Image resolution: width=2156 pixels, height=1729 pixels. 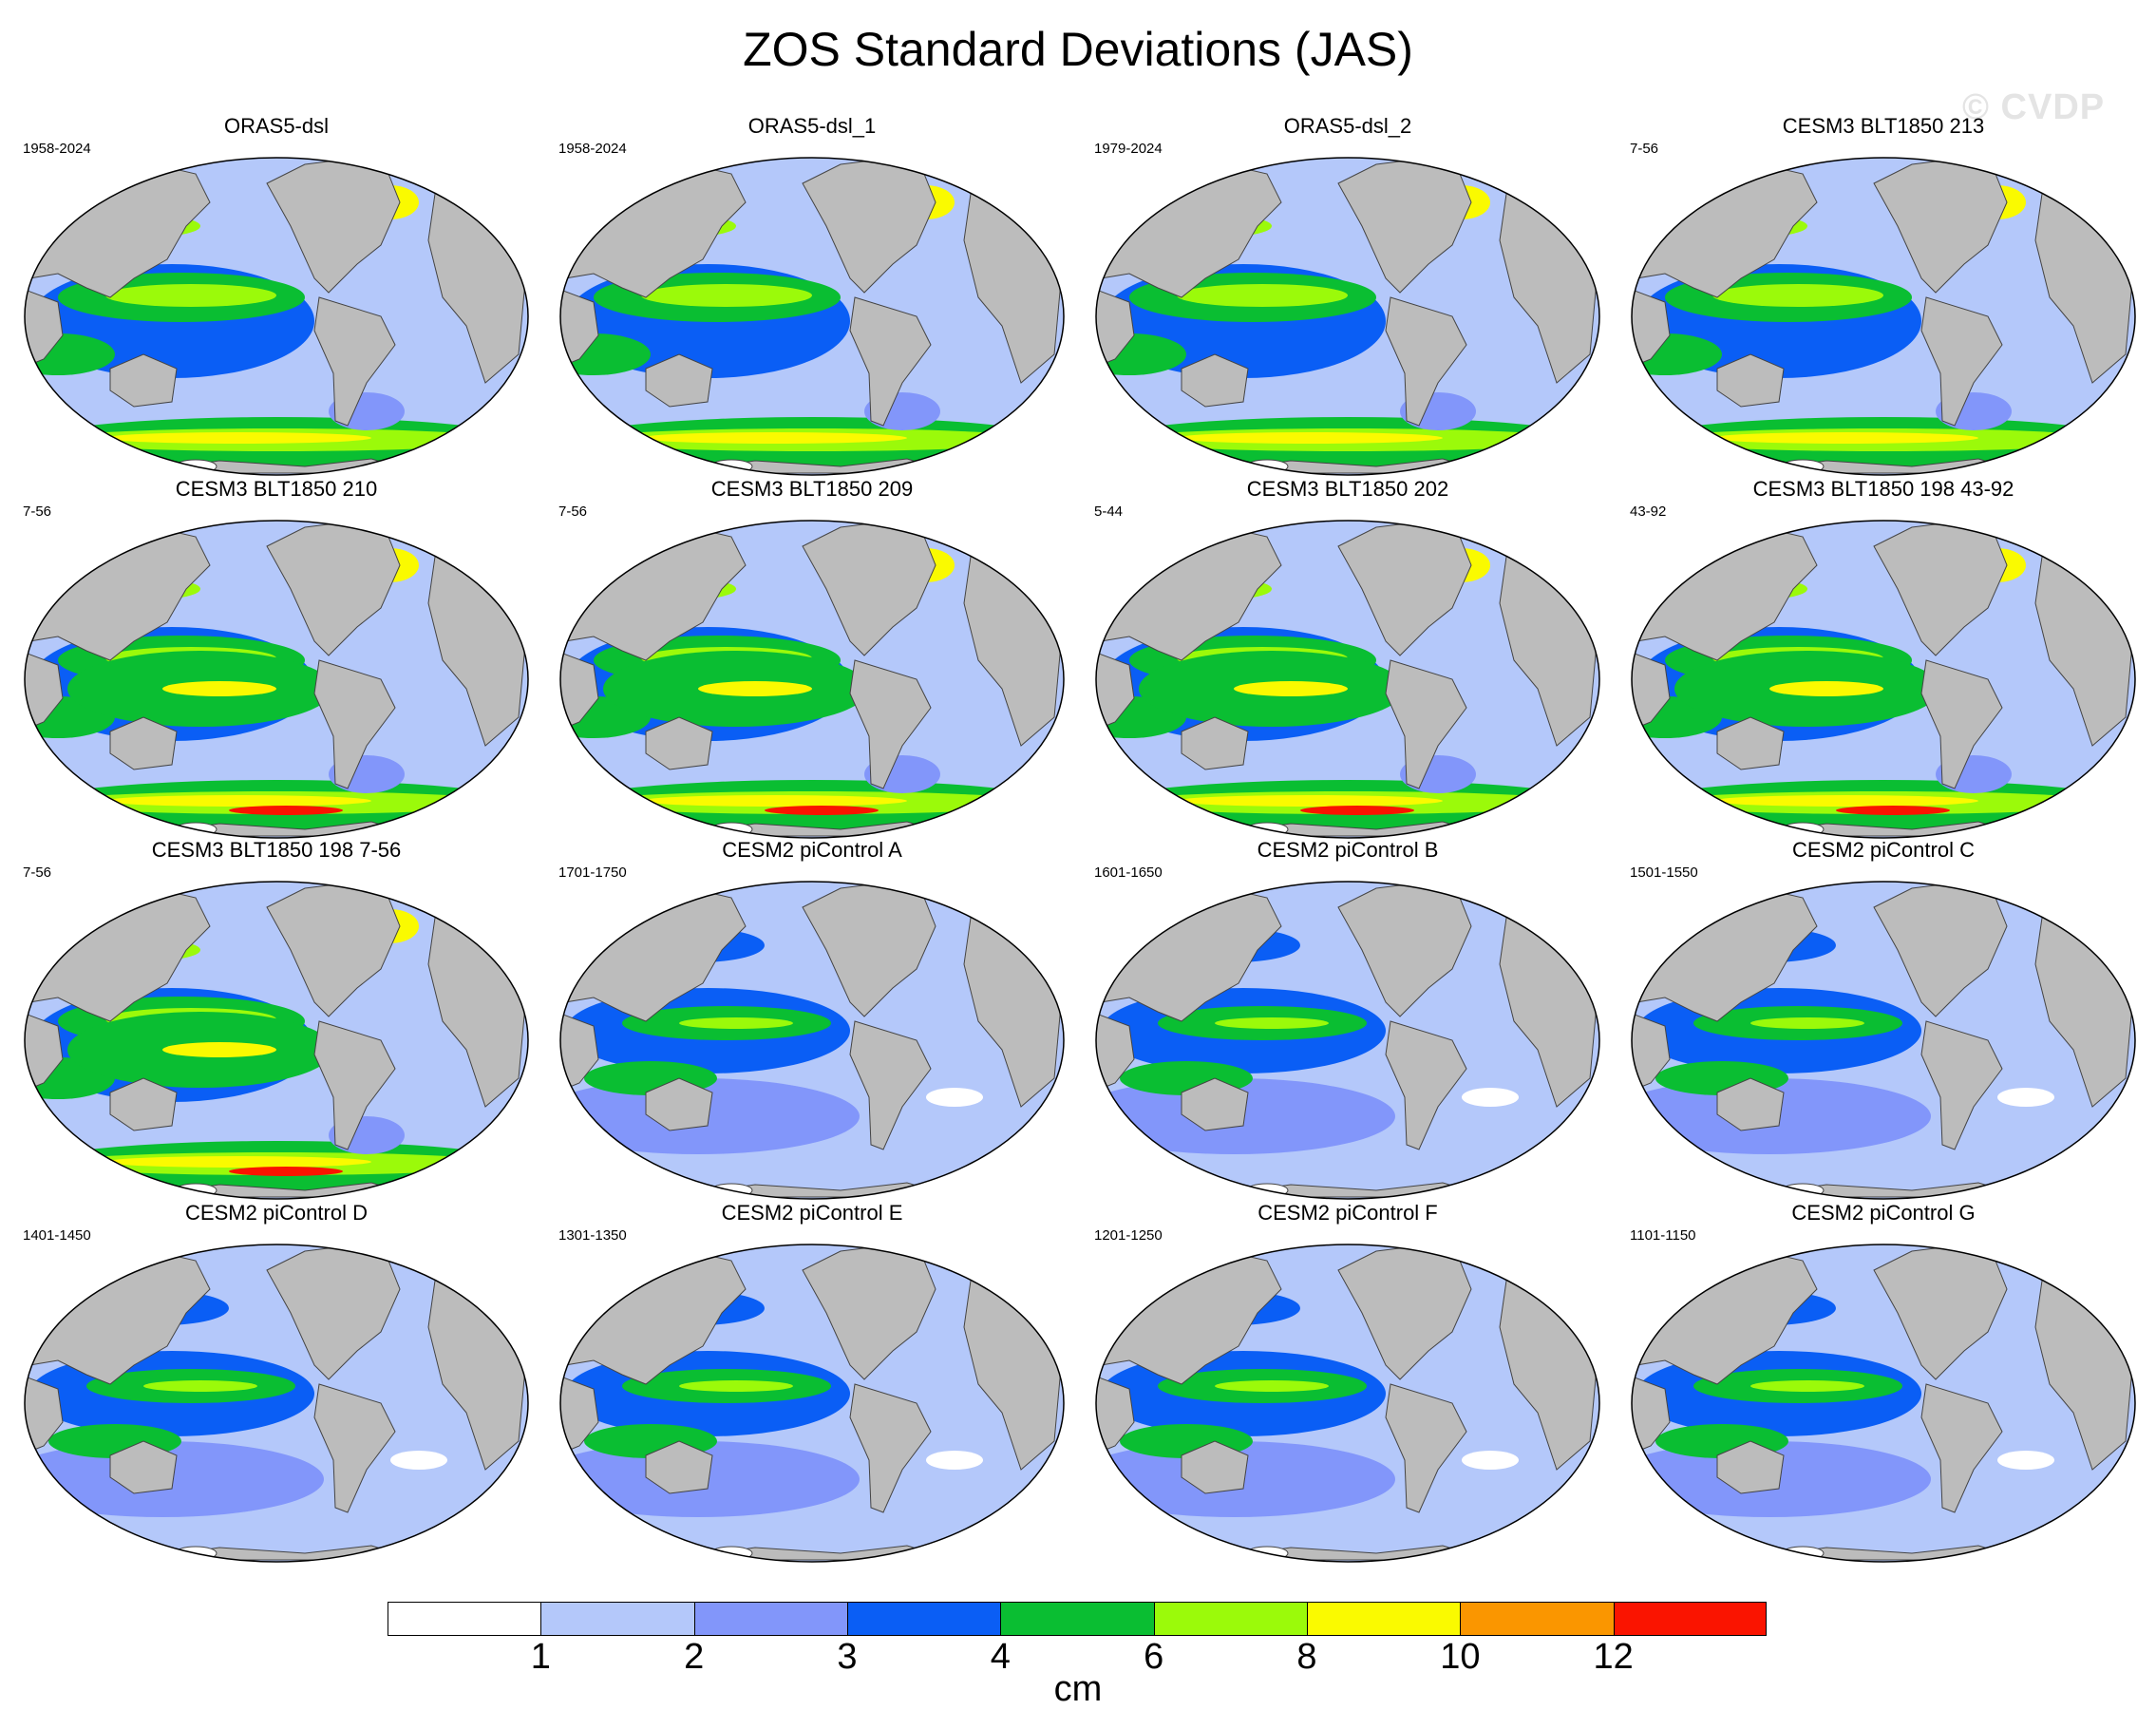 What do you see at coordinates (1306, 1657) in the screenshot?
I see `colorbar-tick-label: 8` at bounding box center [1306, 1657].